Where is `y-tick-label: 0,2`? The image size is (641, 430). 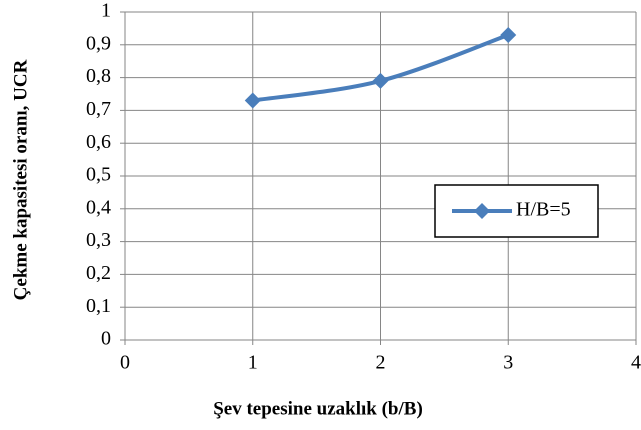
y-tick-label: 0,2 is located at coordinates (98, 273).